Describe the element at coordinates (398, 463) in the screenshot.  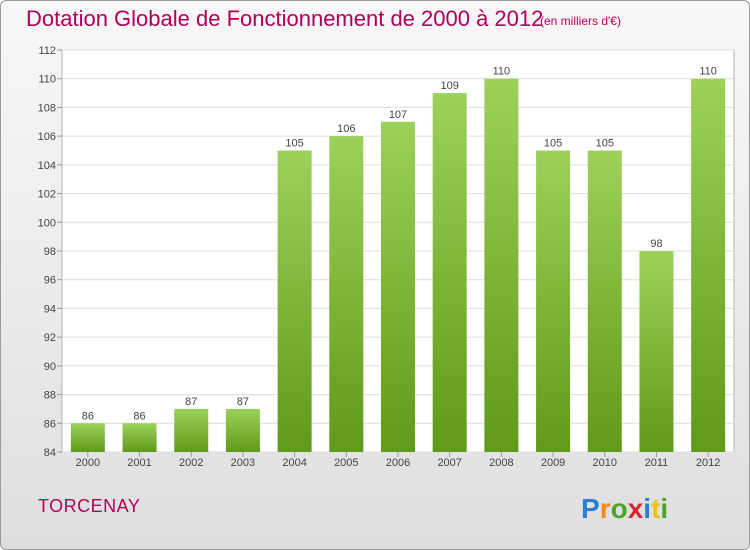
I see `x-tick-label: 2006` at that location.